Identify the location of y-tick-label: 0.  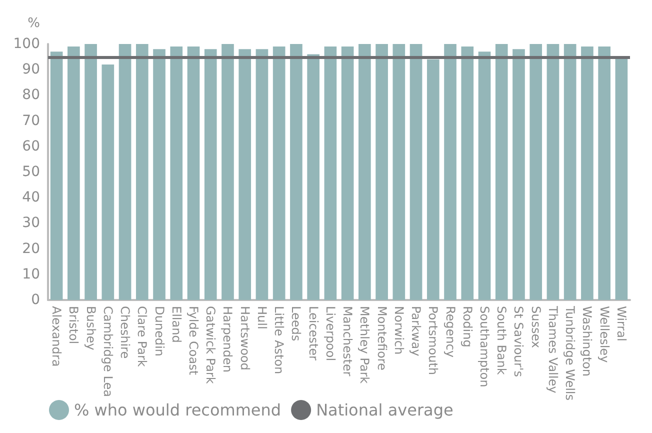
(35, 300).